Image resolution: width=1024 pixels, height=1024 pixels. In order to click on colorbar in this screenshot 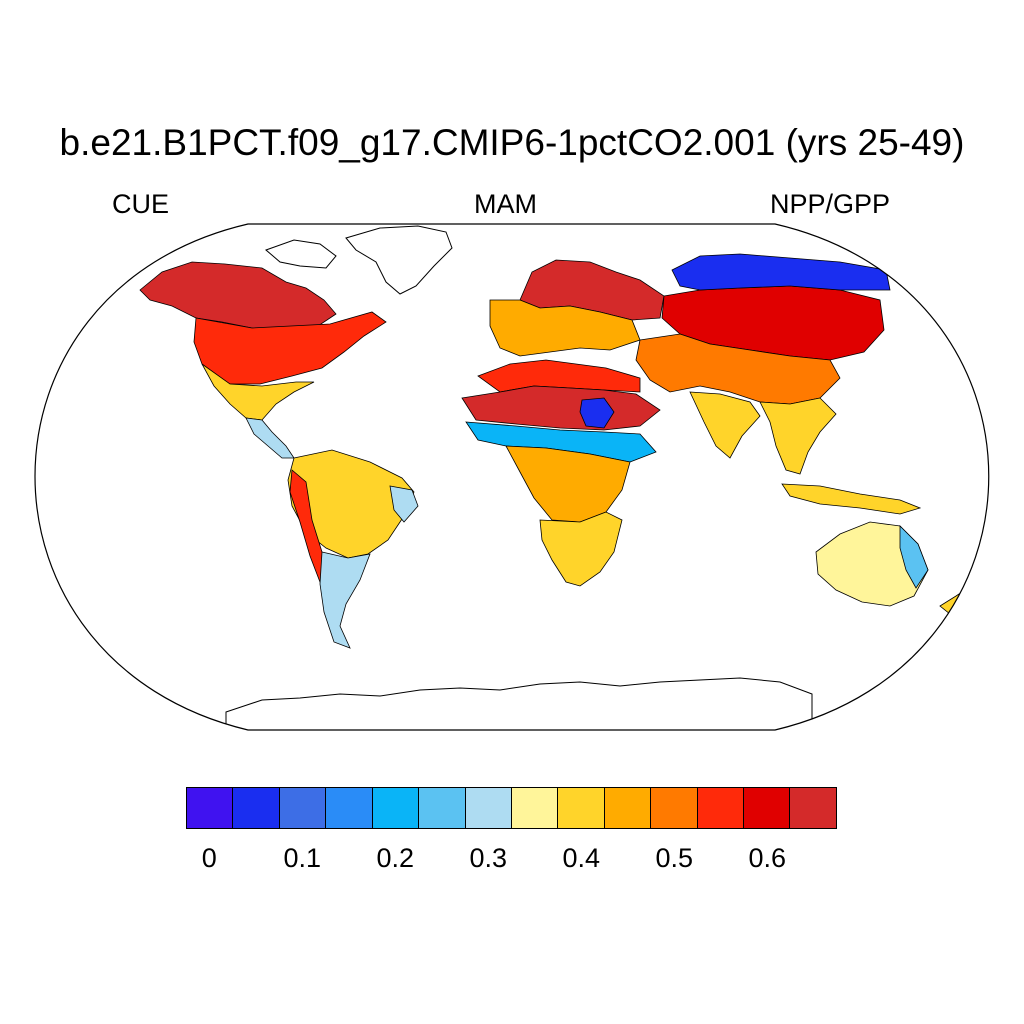, I will do `click(511, 808)`.